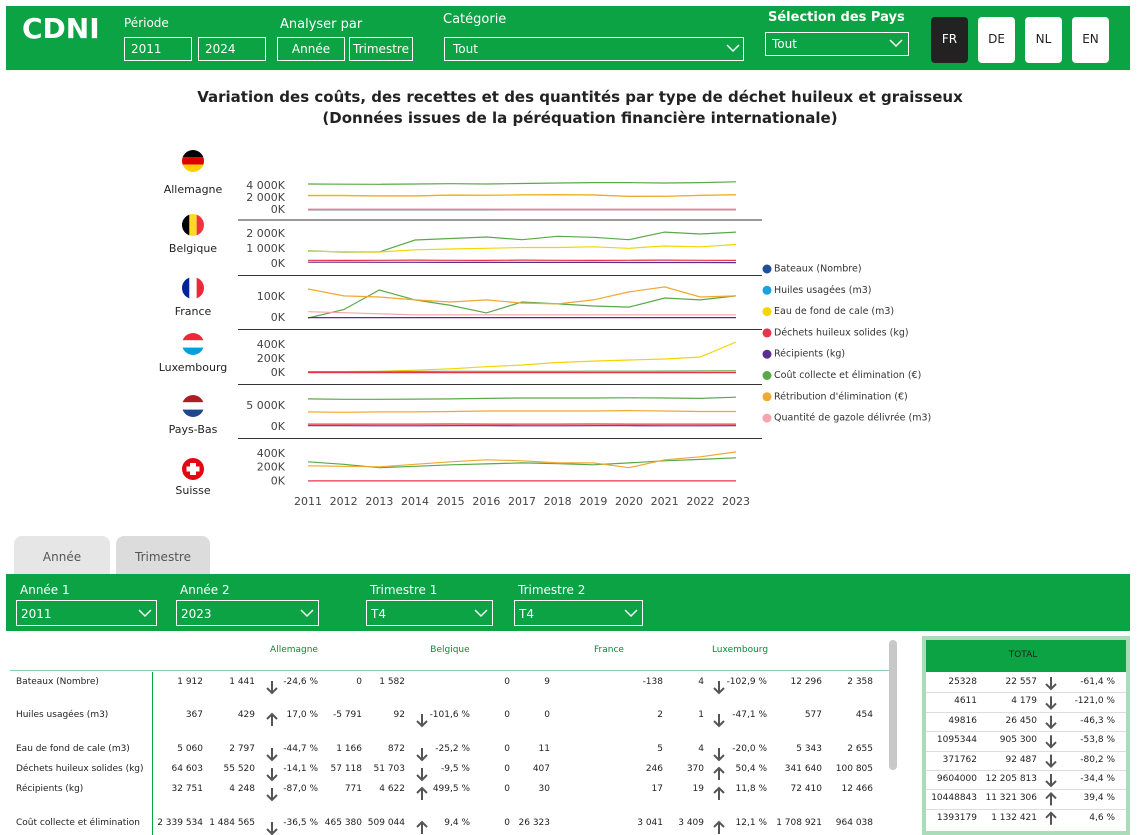 The height and width of the screenshot is (835, 1138). What do you see at coordinates (311, 49) in the screenshot?
I see `button: Année` at bounding box center [311, 49].